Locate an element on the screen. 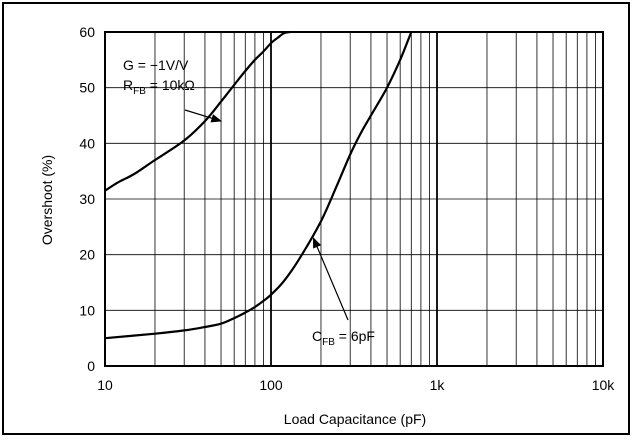  x-tick-label: 10 is located at coordinates (105, 385).